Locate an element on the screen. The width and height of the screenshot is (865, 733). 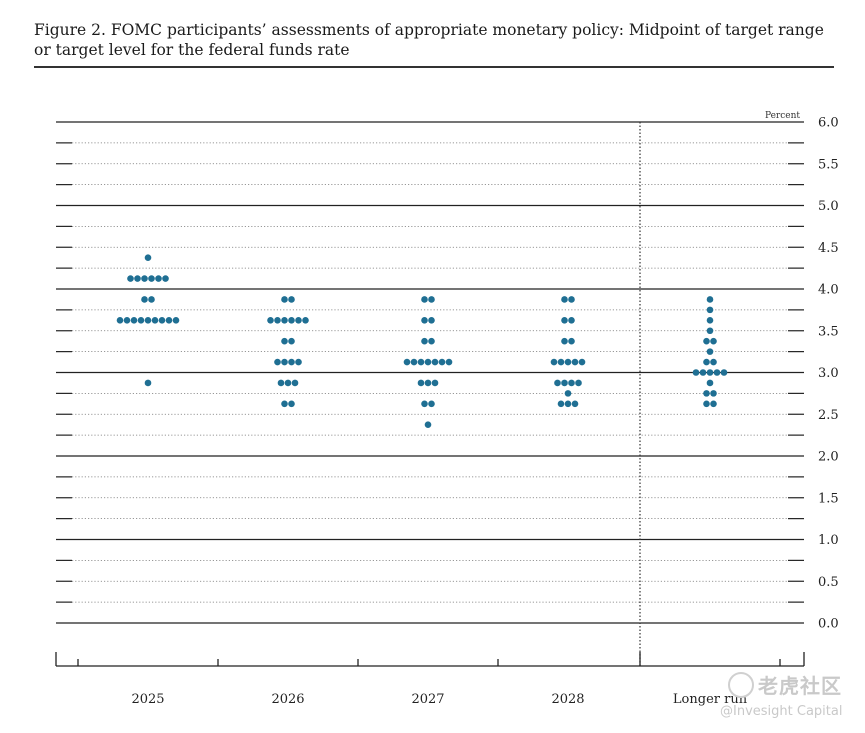
title-rule is located at coordinates (434, 67).